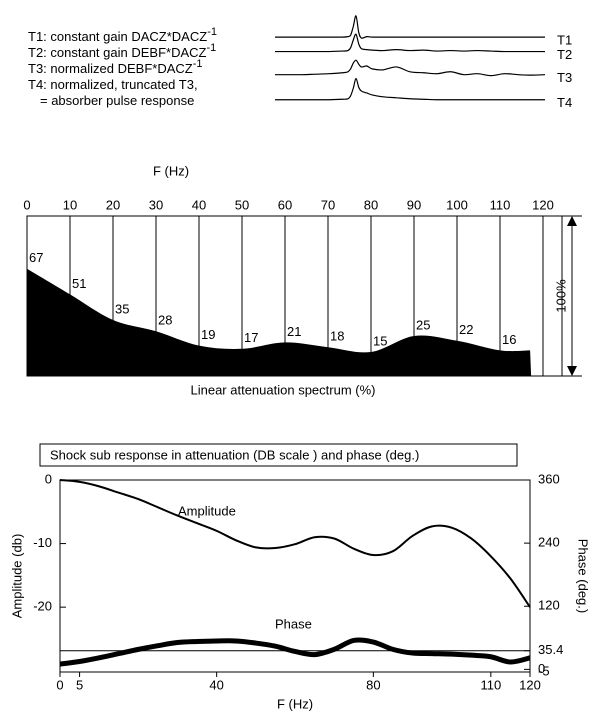  What do you see at coordinates (48, 478) in the screenshot?
I see `y-tick-label: 0` at bounding box center [48, 478].